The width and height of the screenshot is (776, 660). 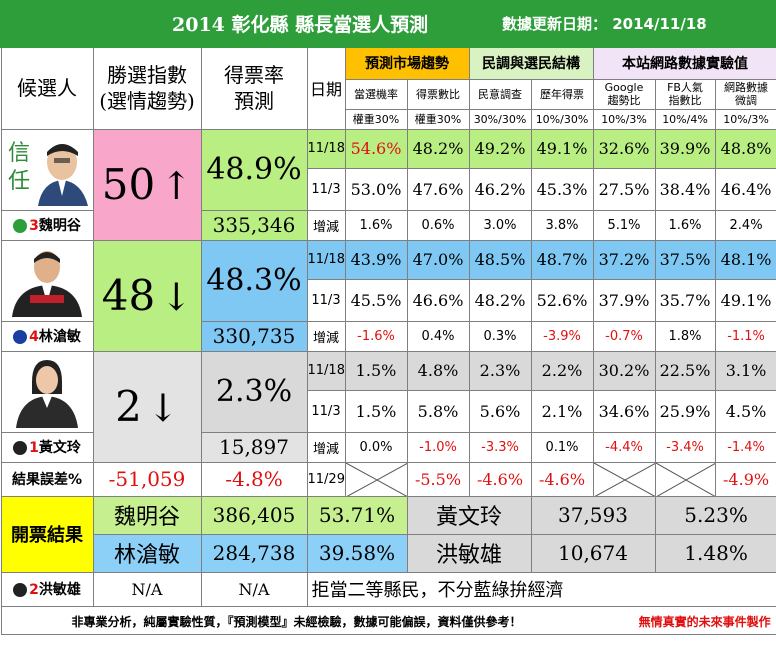 I want to click on cell: 48.2%, so click(x=438, y=148).